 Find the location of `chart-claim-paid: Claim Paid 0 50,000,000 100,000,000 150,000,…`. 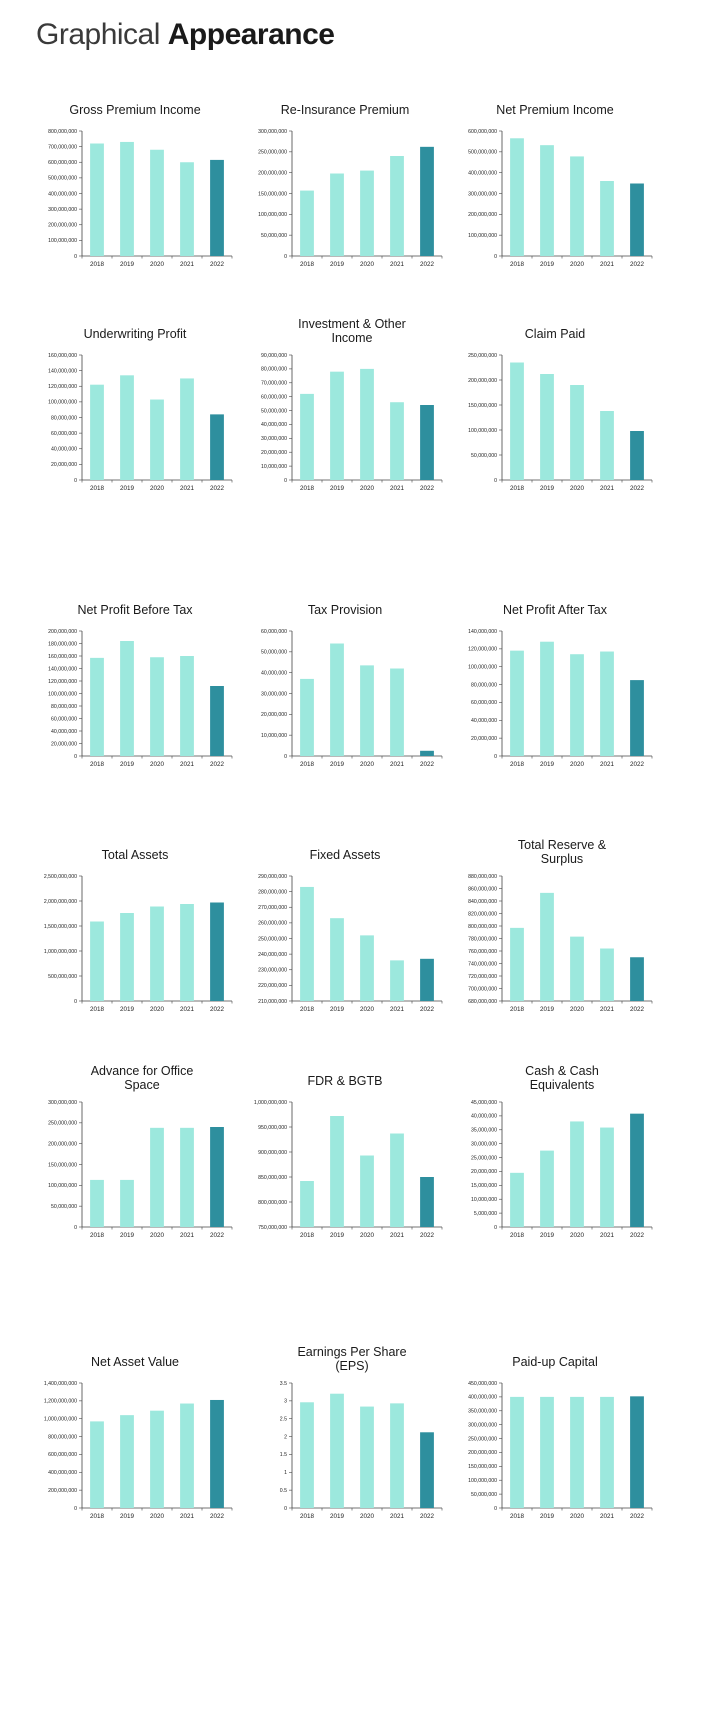

chart-claim-paid: Claim Paid 0 50,000,000 100,000,000 150,000,… is located at coordinates (555, 417).